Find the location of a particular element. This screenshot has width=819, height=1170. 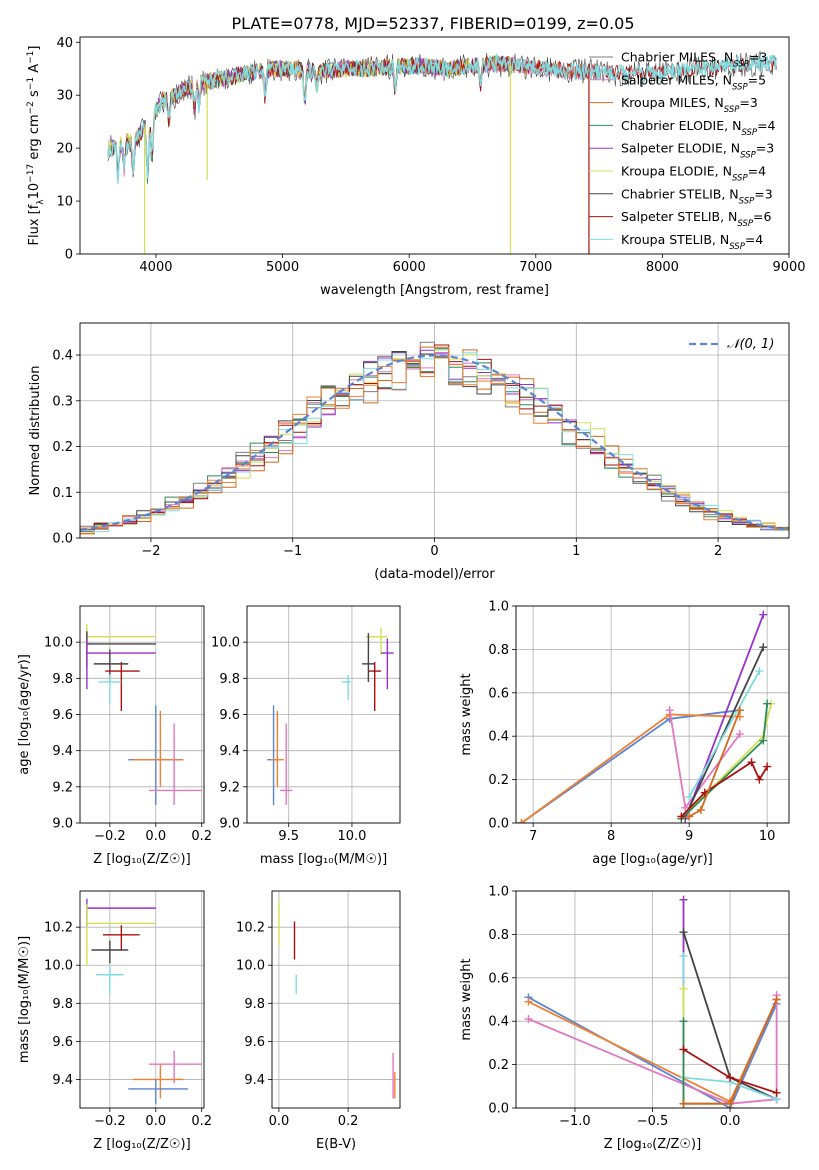

histogram-series is located at coordinates (434, 436).